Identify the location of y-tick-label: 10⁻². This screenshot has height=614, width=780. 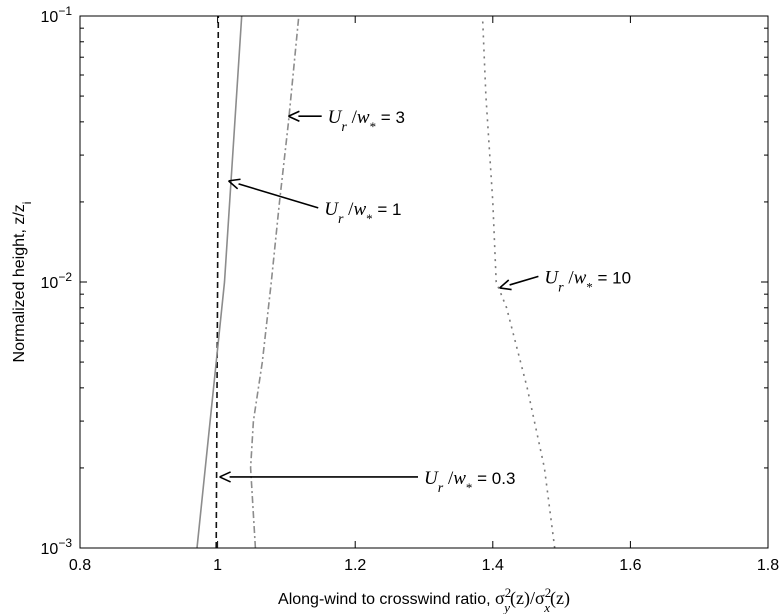
(57, 281).